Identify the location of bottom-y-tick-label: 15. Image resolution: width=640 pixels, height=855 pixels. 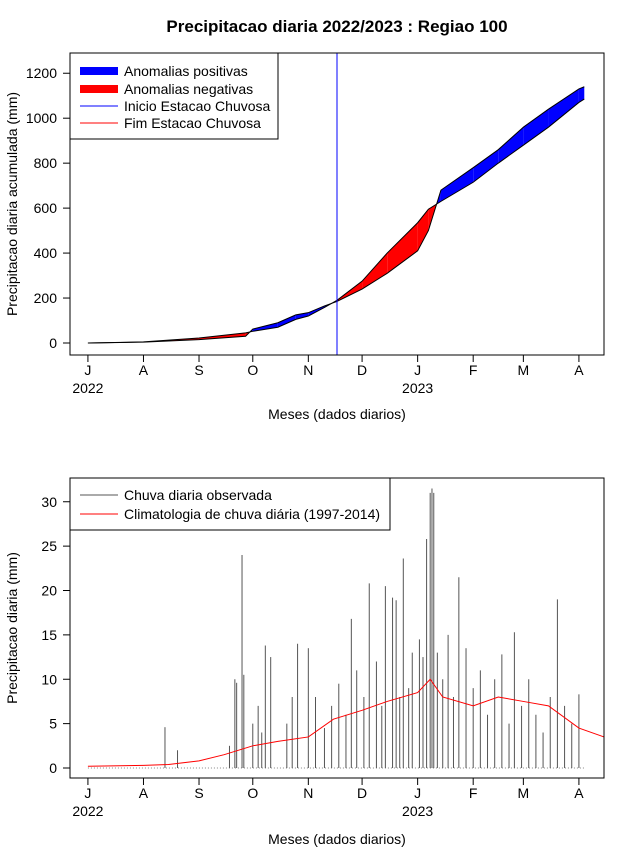
(49, 635).